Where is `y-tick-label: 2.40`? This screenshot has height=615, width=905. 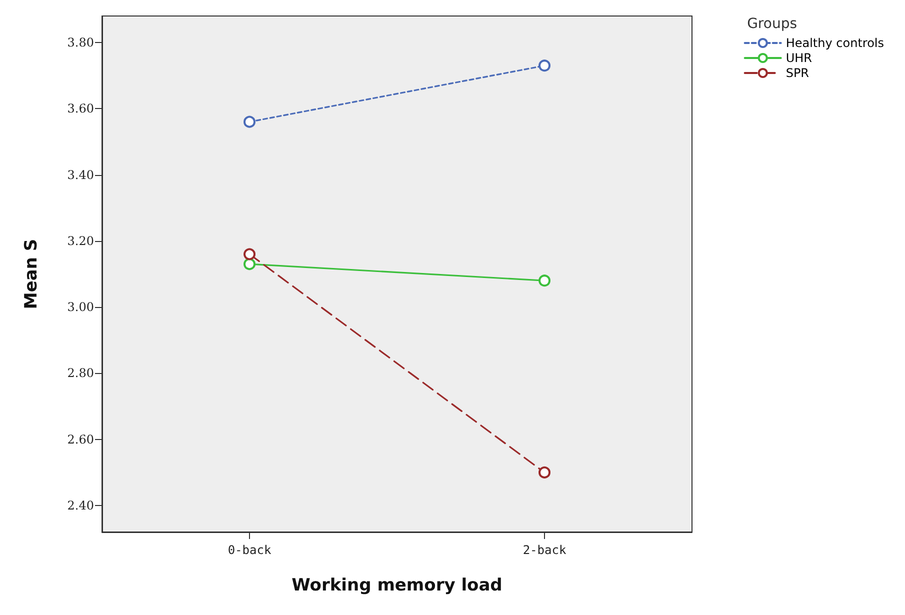 y-tick-label: 2.40 is located at coordinates (80, 505).